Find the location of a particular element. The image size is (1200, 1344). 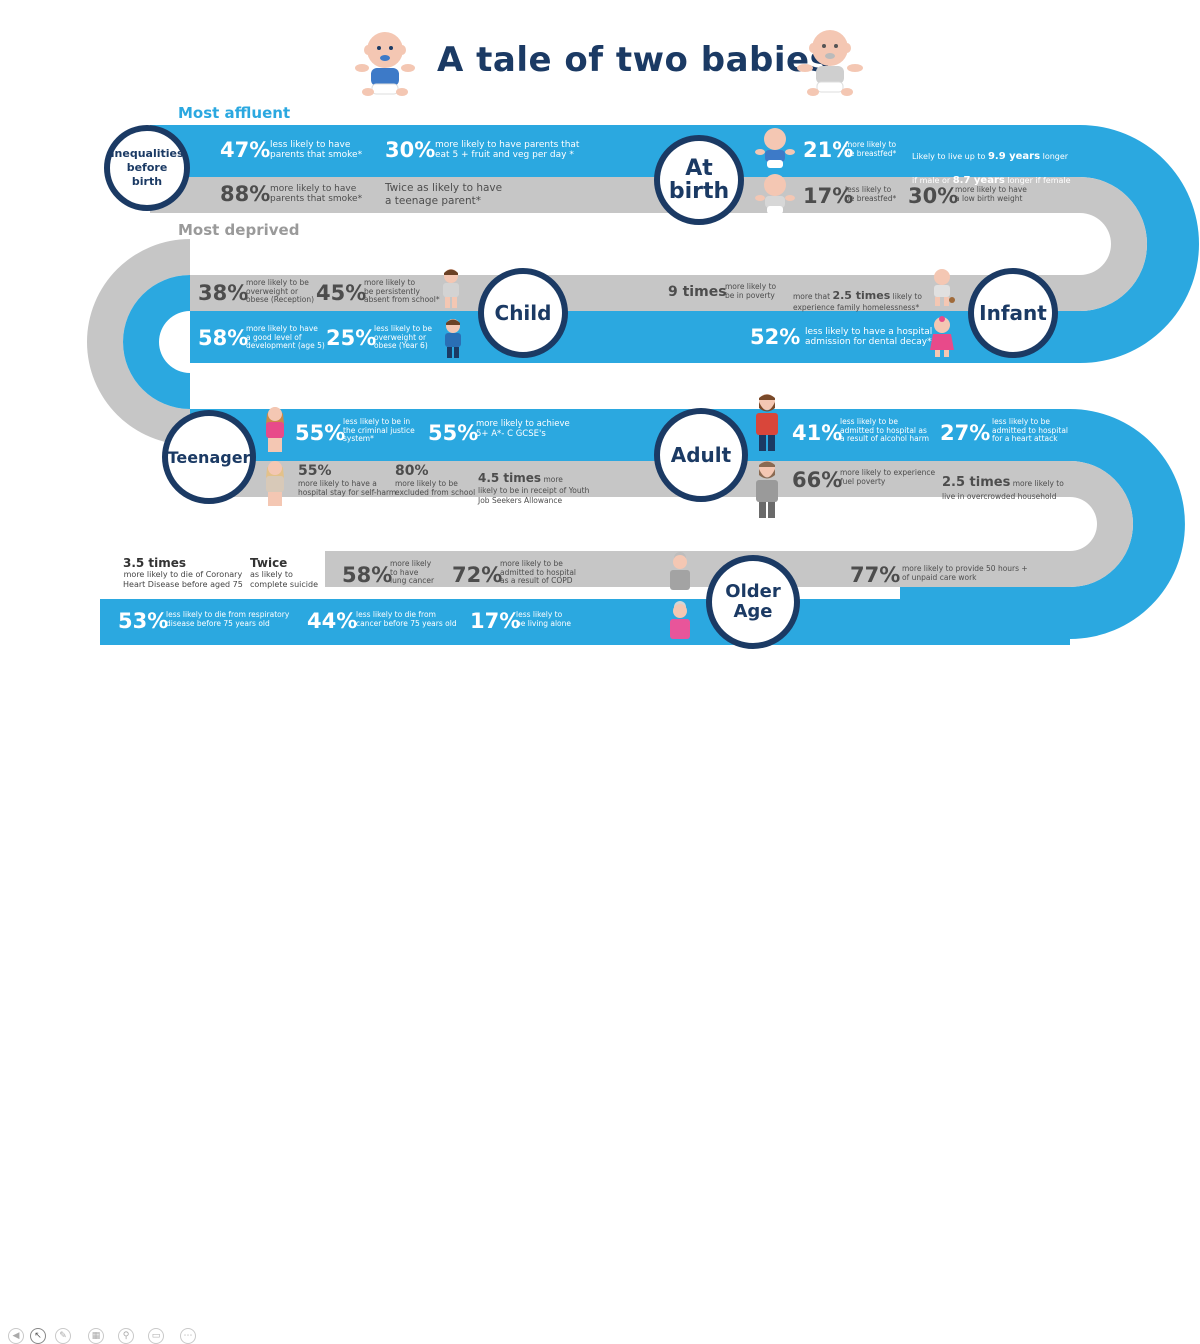

stat-text: more likely to be in poverty is located at coordinates (751, 291).